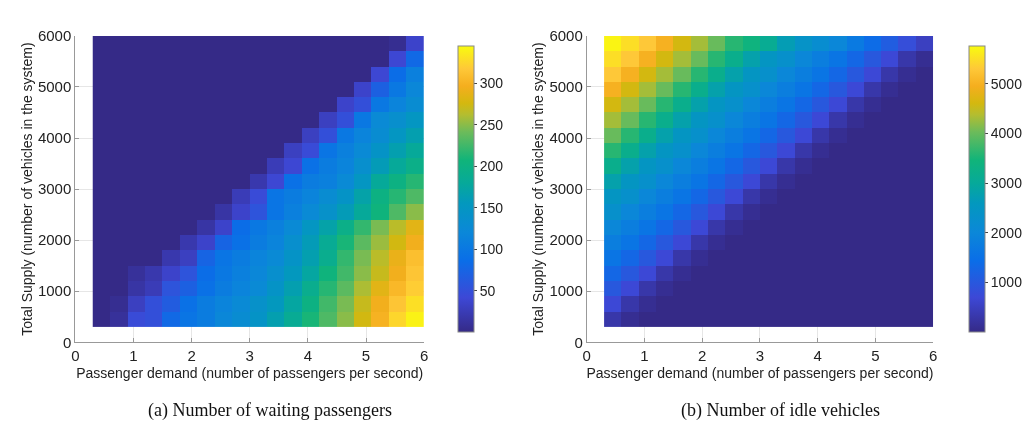  Describe the element at coordinates (1006, 83) in the screenshot. I see `color-bar-label: 5000` at that location.